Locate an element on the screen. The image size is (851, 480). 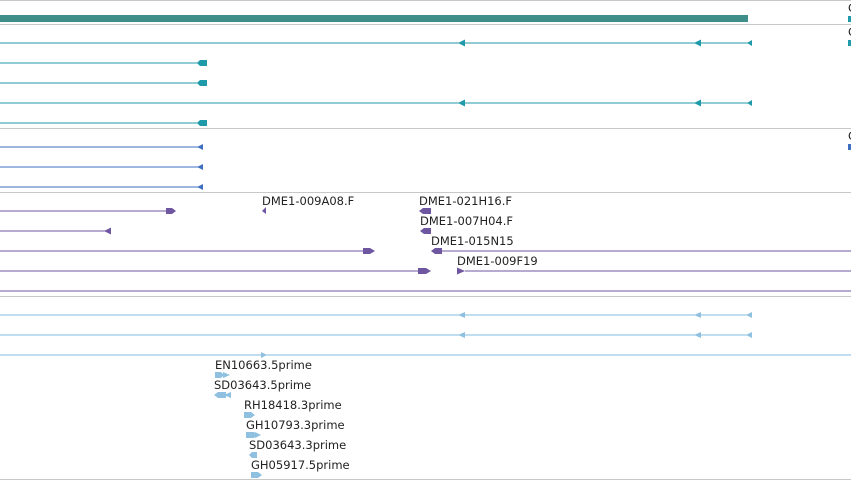
gene-bar is located at coordinates (374, 18).